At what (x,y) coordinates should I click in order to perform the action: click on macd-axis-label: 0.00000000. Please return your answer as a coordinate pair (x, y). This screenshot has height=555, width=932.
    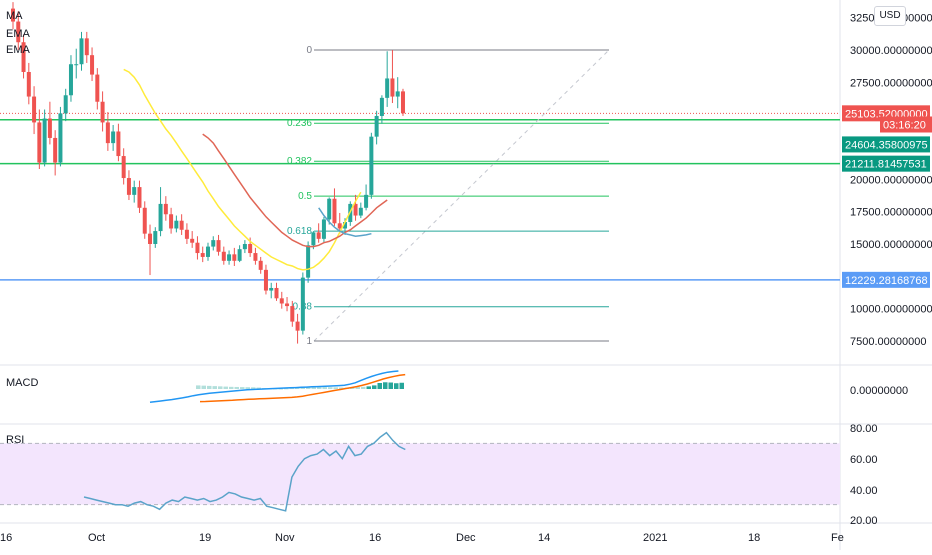
    Looking at the image, I should click on (879, 391).